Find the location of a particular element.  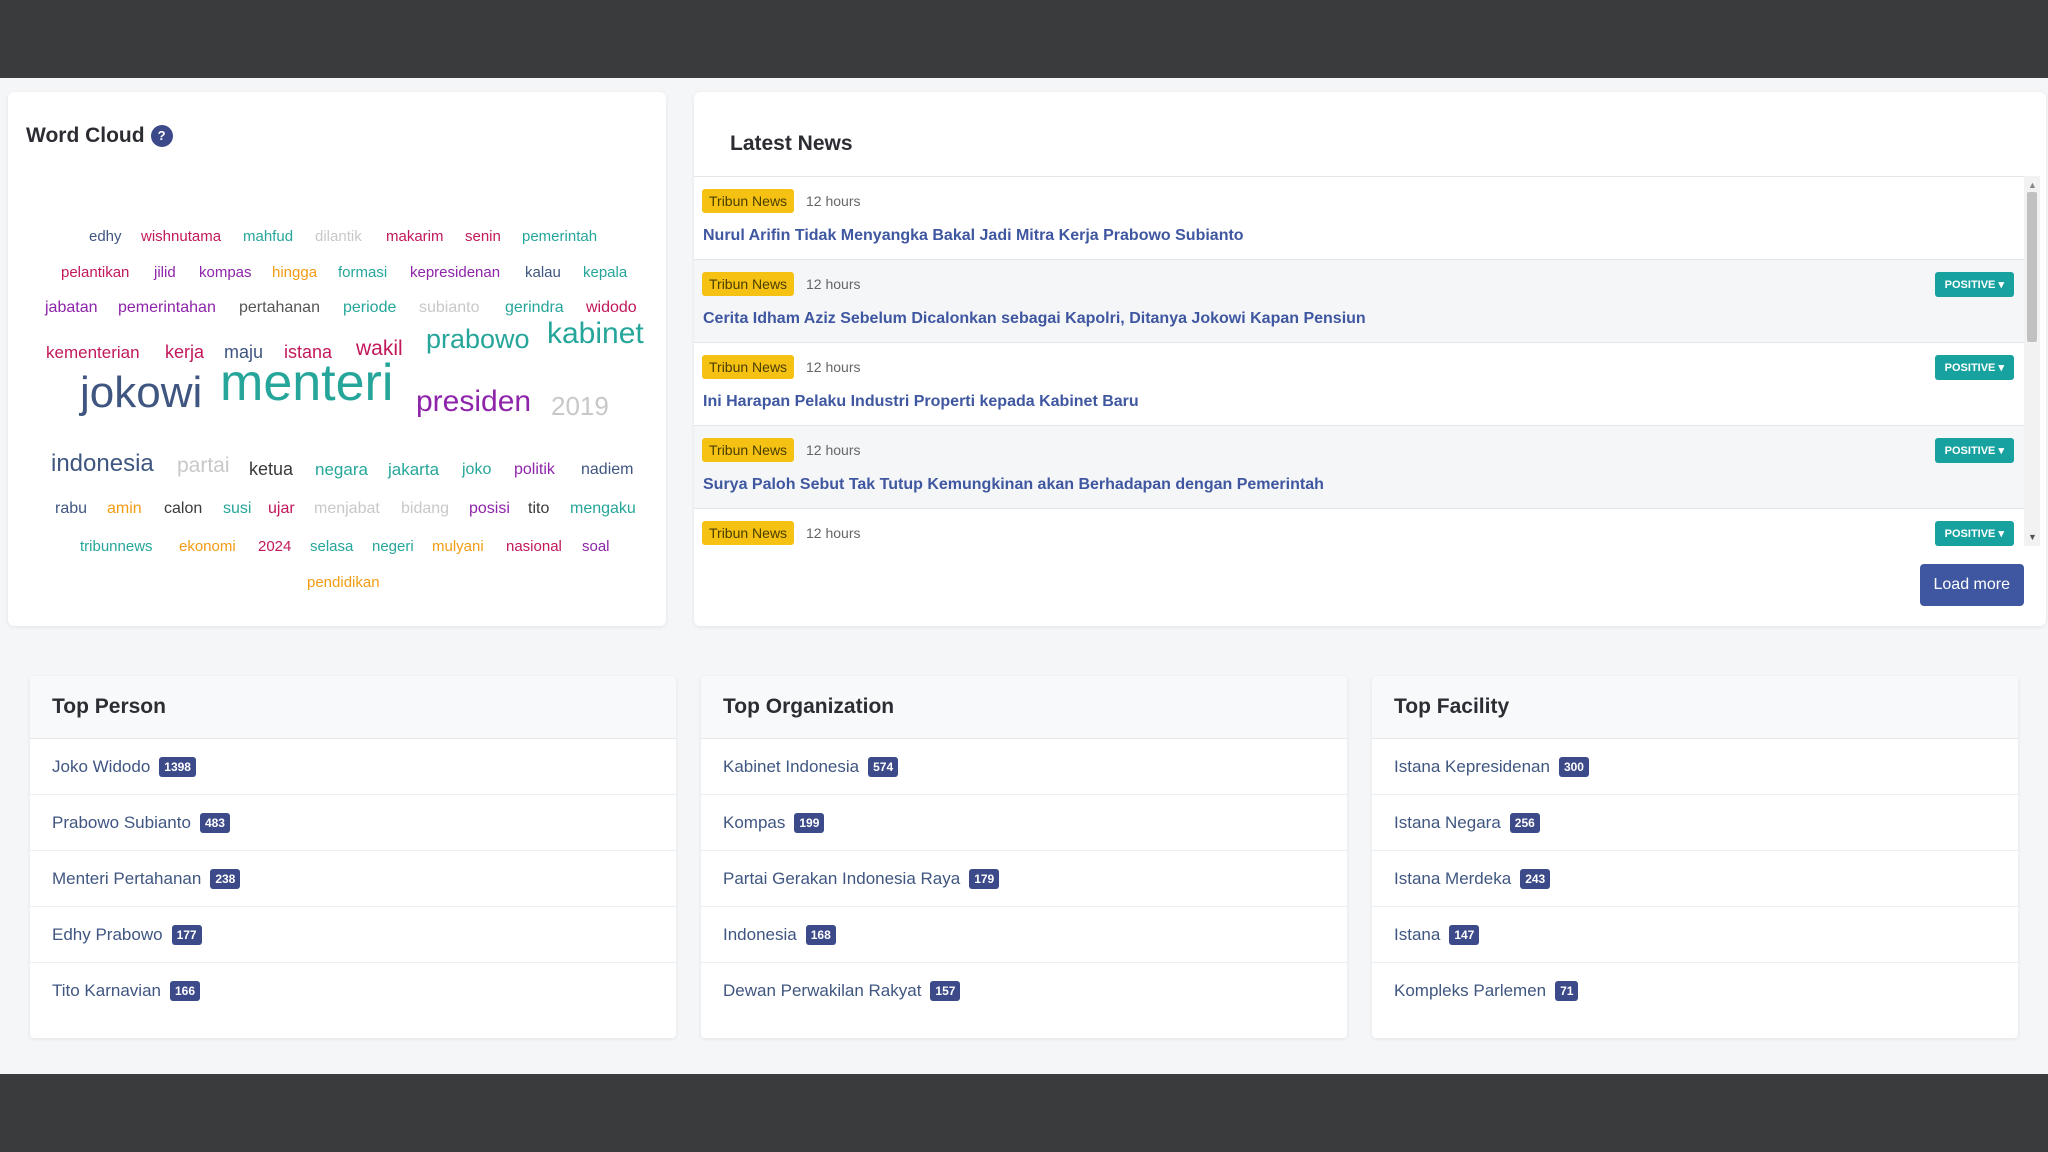

word-cloud-word: makarim is located at coordinates (415, 236).